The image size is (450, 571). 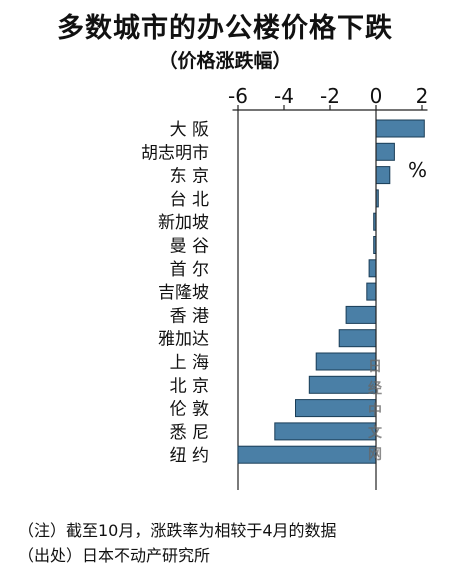 What do you see at coordinates (375, 389) in the screenshot?
I see `watermark-char: 经` at bounding box center [375, 389].